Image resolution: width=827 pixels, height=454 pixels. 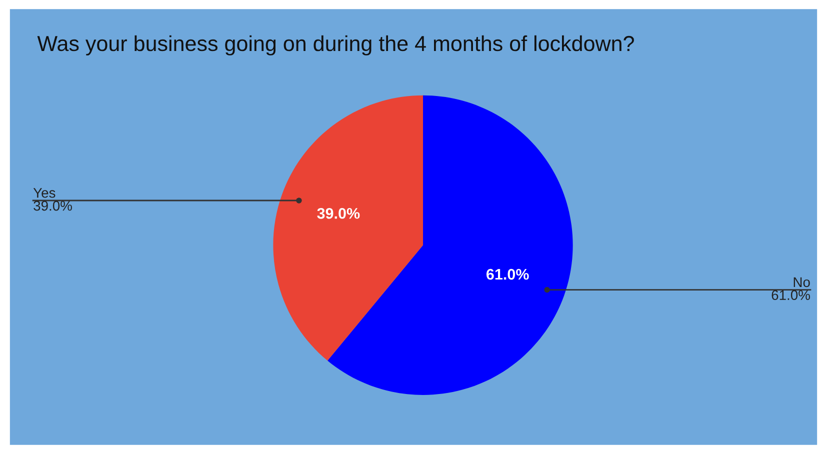 I want to click on data-label: 61.0%, so click(x=507, y=274).